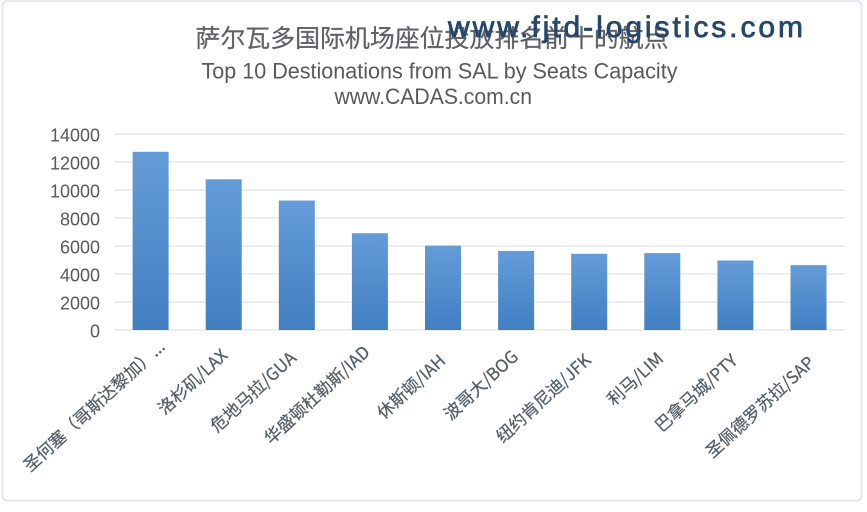 This screenshot has height=512, width=867. What do you see at coordinates (80, 219) in the screenshot?
I see `svg-text: 8000` at bounding box center [80, 219].